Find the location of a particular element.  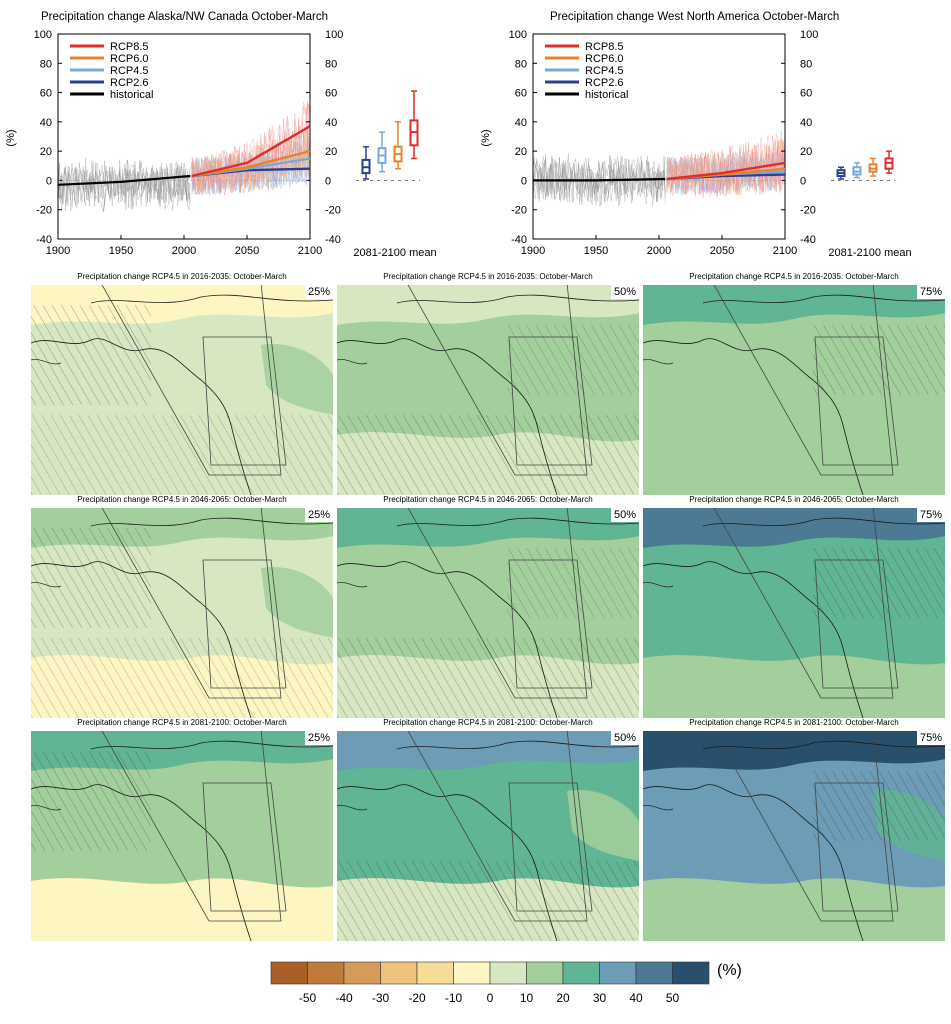

x-tick-label: 2100 is located at coordinates (785, 251).